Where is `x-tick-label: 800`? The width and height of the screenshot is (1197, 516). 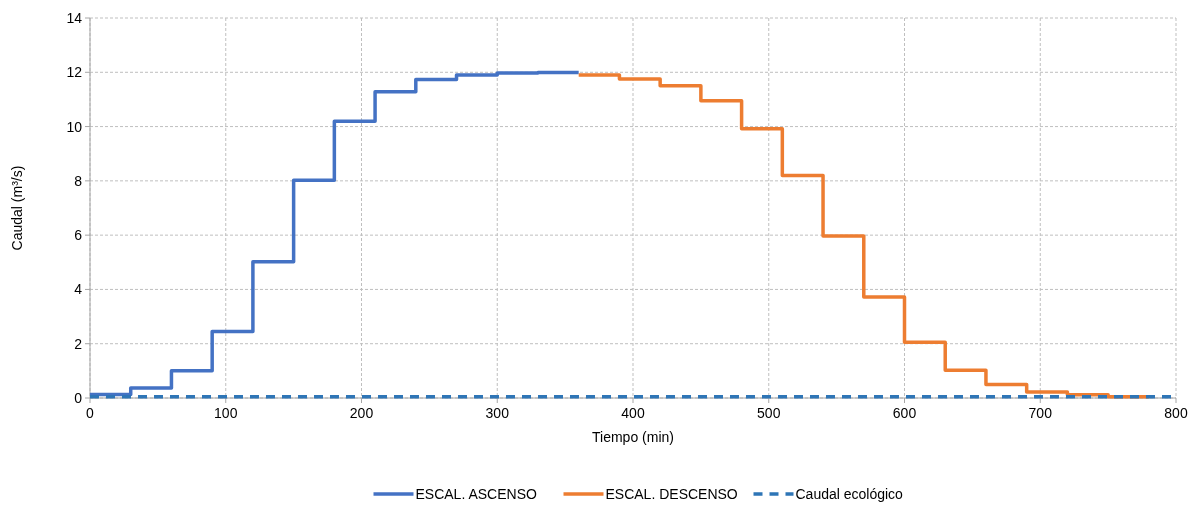 x-tick-label: 800 is located at coordinates (1176, 413).